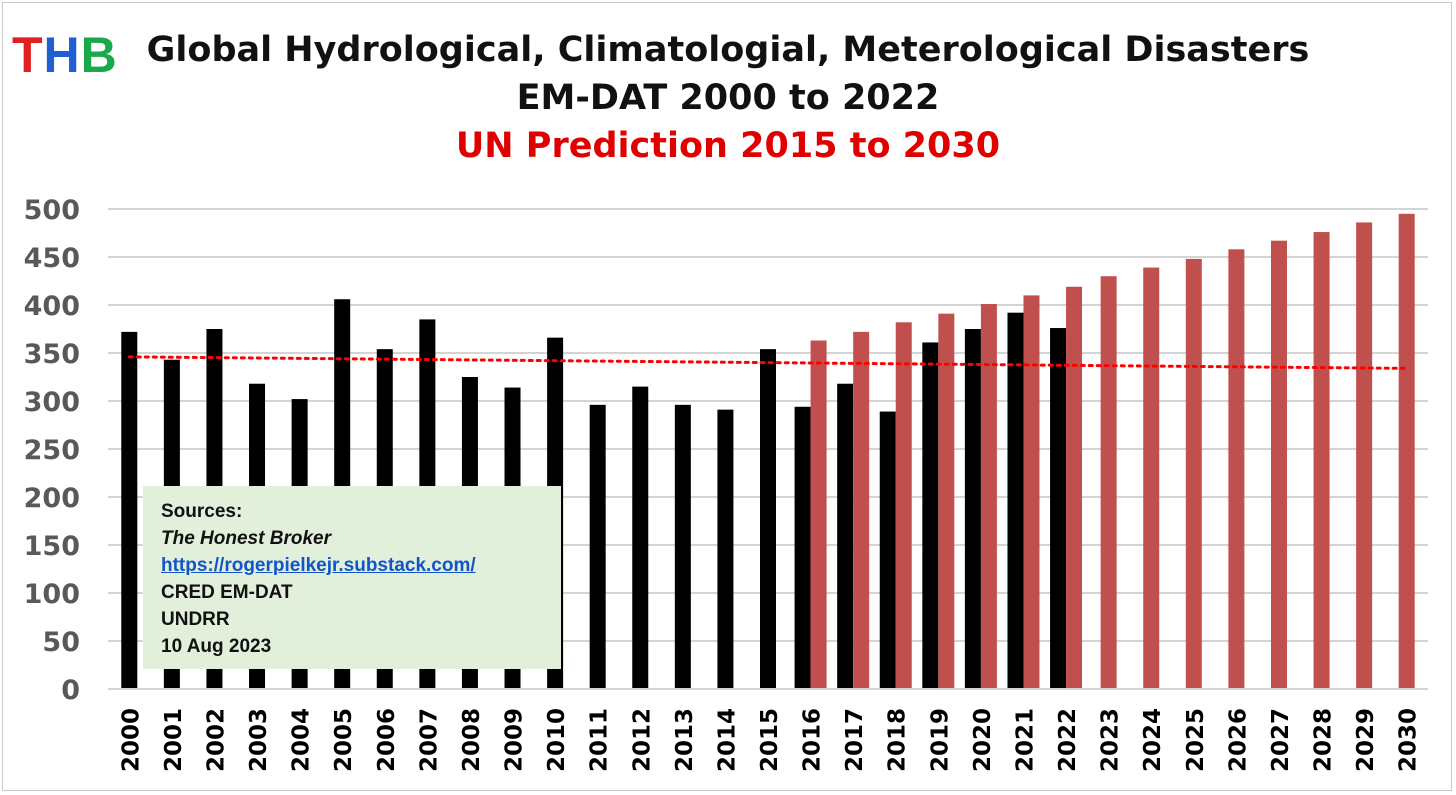  Describe the element at coordinates (813, 740) in the screenshot. I see `x-tick-label: 2016` at that location.